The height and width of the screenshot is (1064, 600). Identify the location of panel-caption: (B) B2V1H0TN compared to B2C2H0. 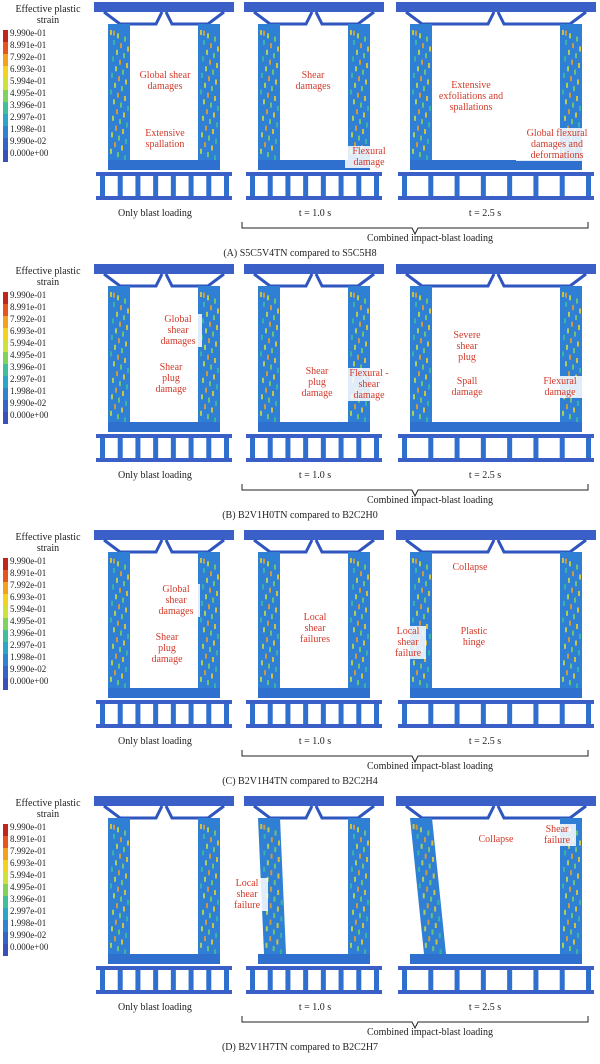
(300, 515).